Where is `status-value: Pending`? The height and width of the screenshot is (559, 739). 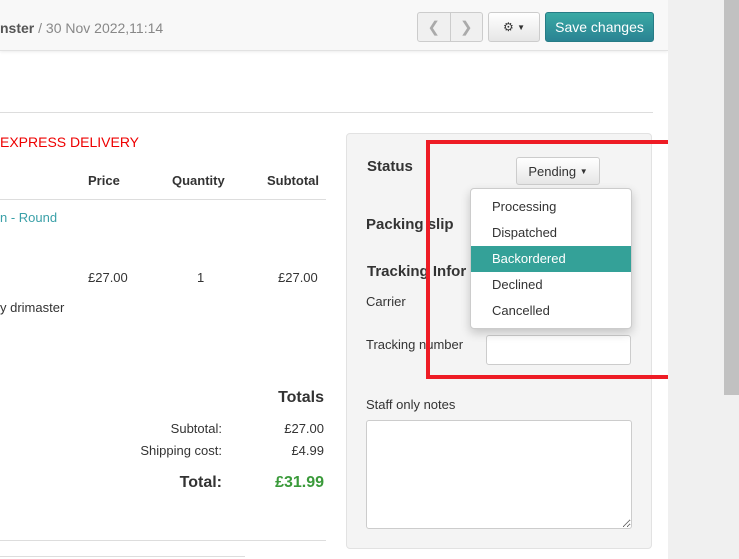
status-value: Pending is located at coordinates (552, 171).